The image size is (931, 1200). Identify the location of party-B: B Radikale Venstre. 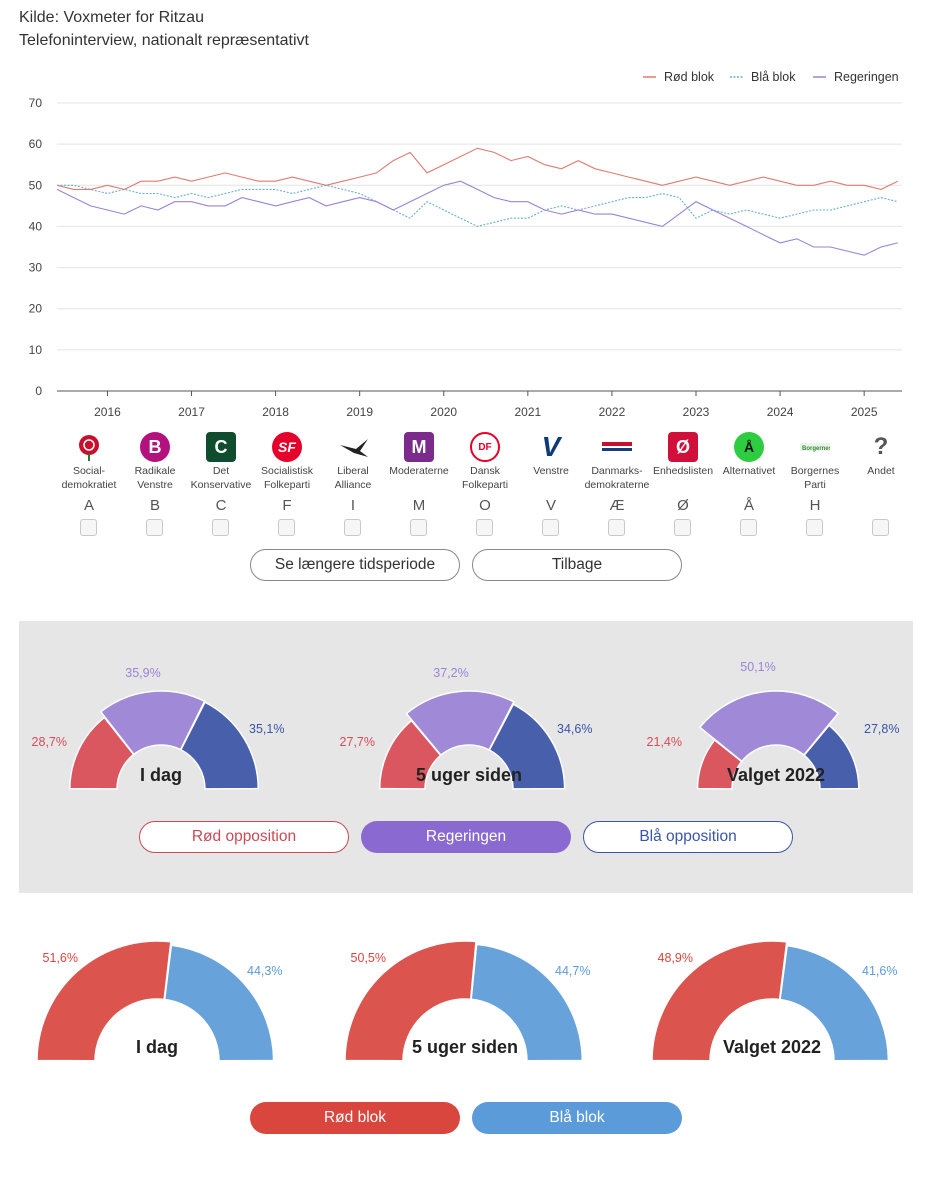
(155, 462).